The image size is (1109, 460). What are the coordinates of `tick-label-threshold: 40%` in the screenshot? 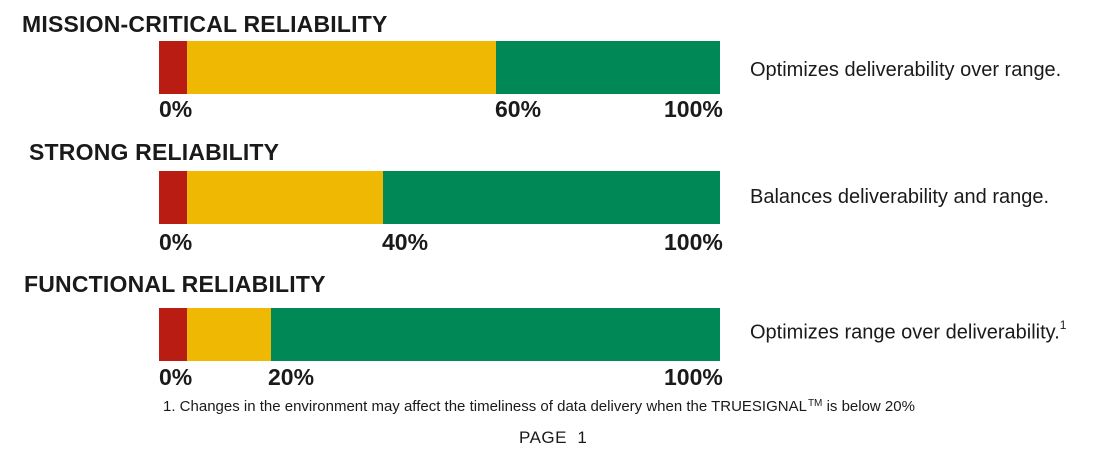 It's located at (405, 242).